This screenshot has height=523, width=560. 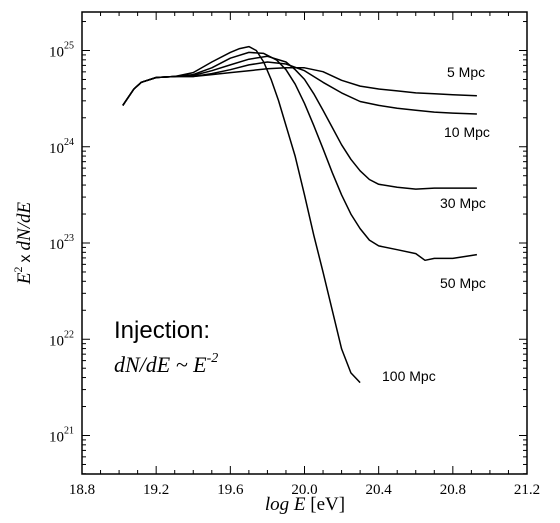 I want to click on series-label-10-mpc: 10 Mpc, so click(x=467, y=132).